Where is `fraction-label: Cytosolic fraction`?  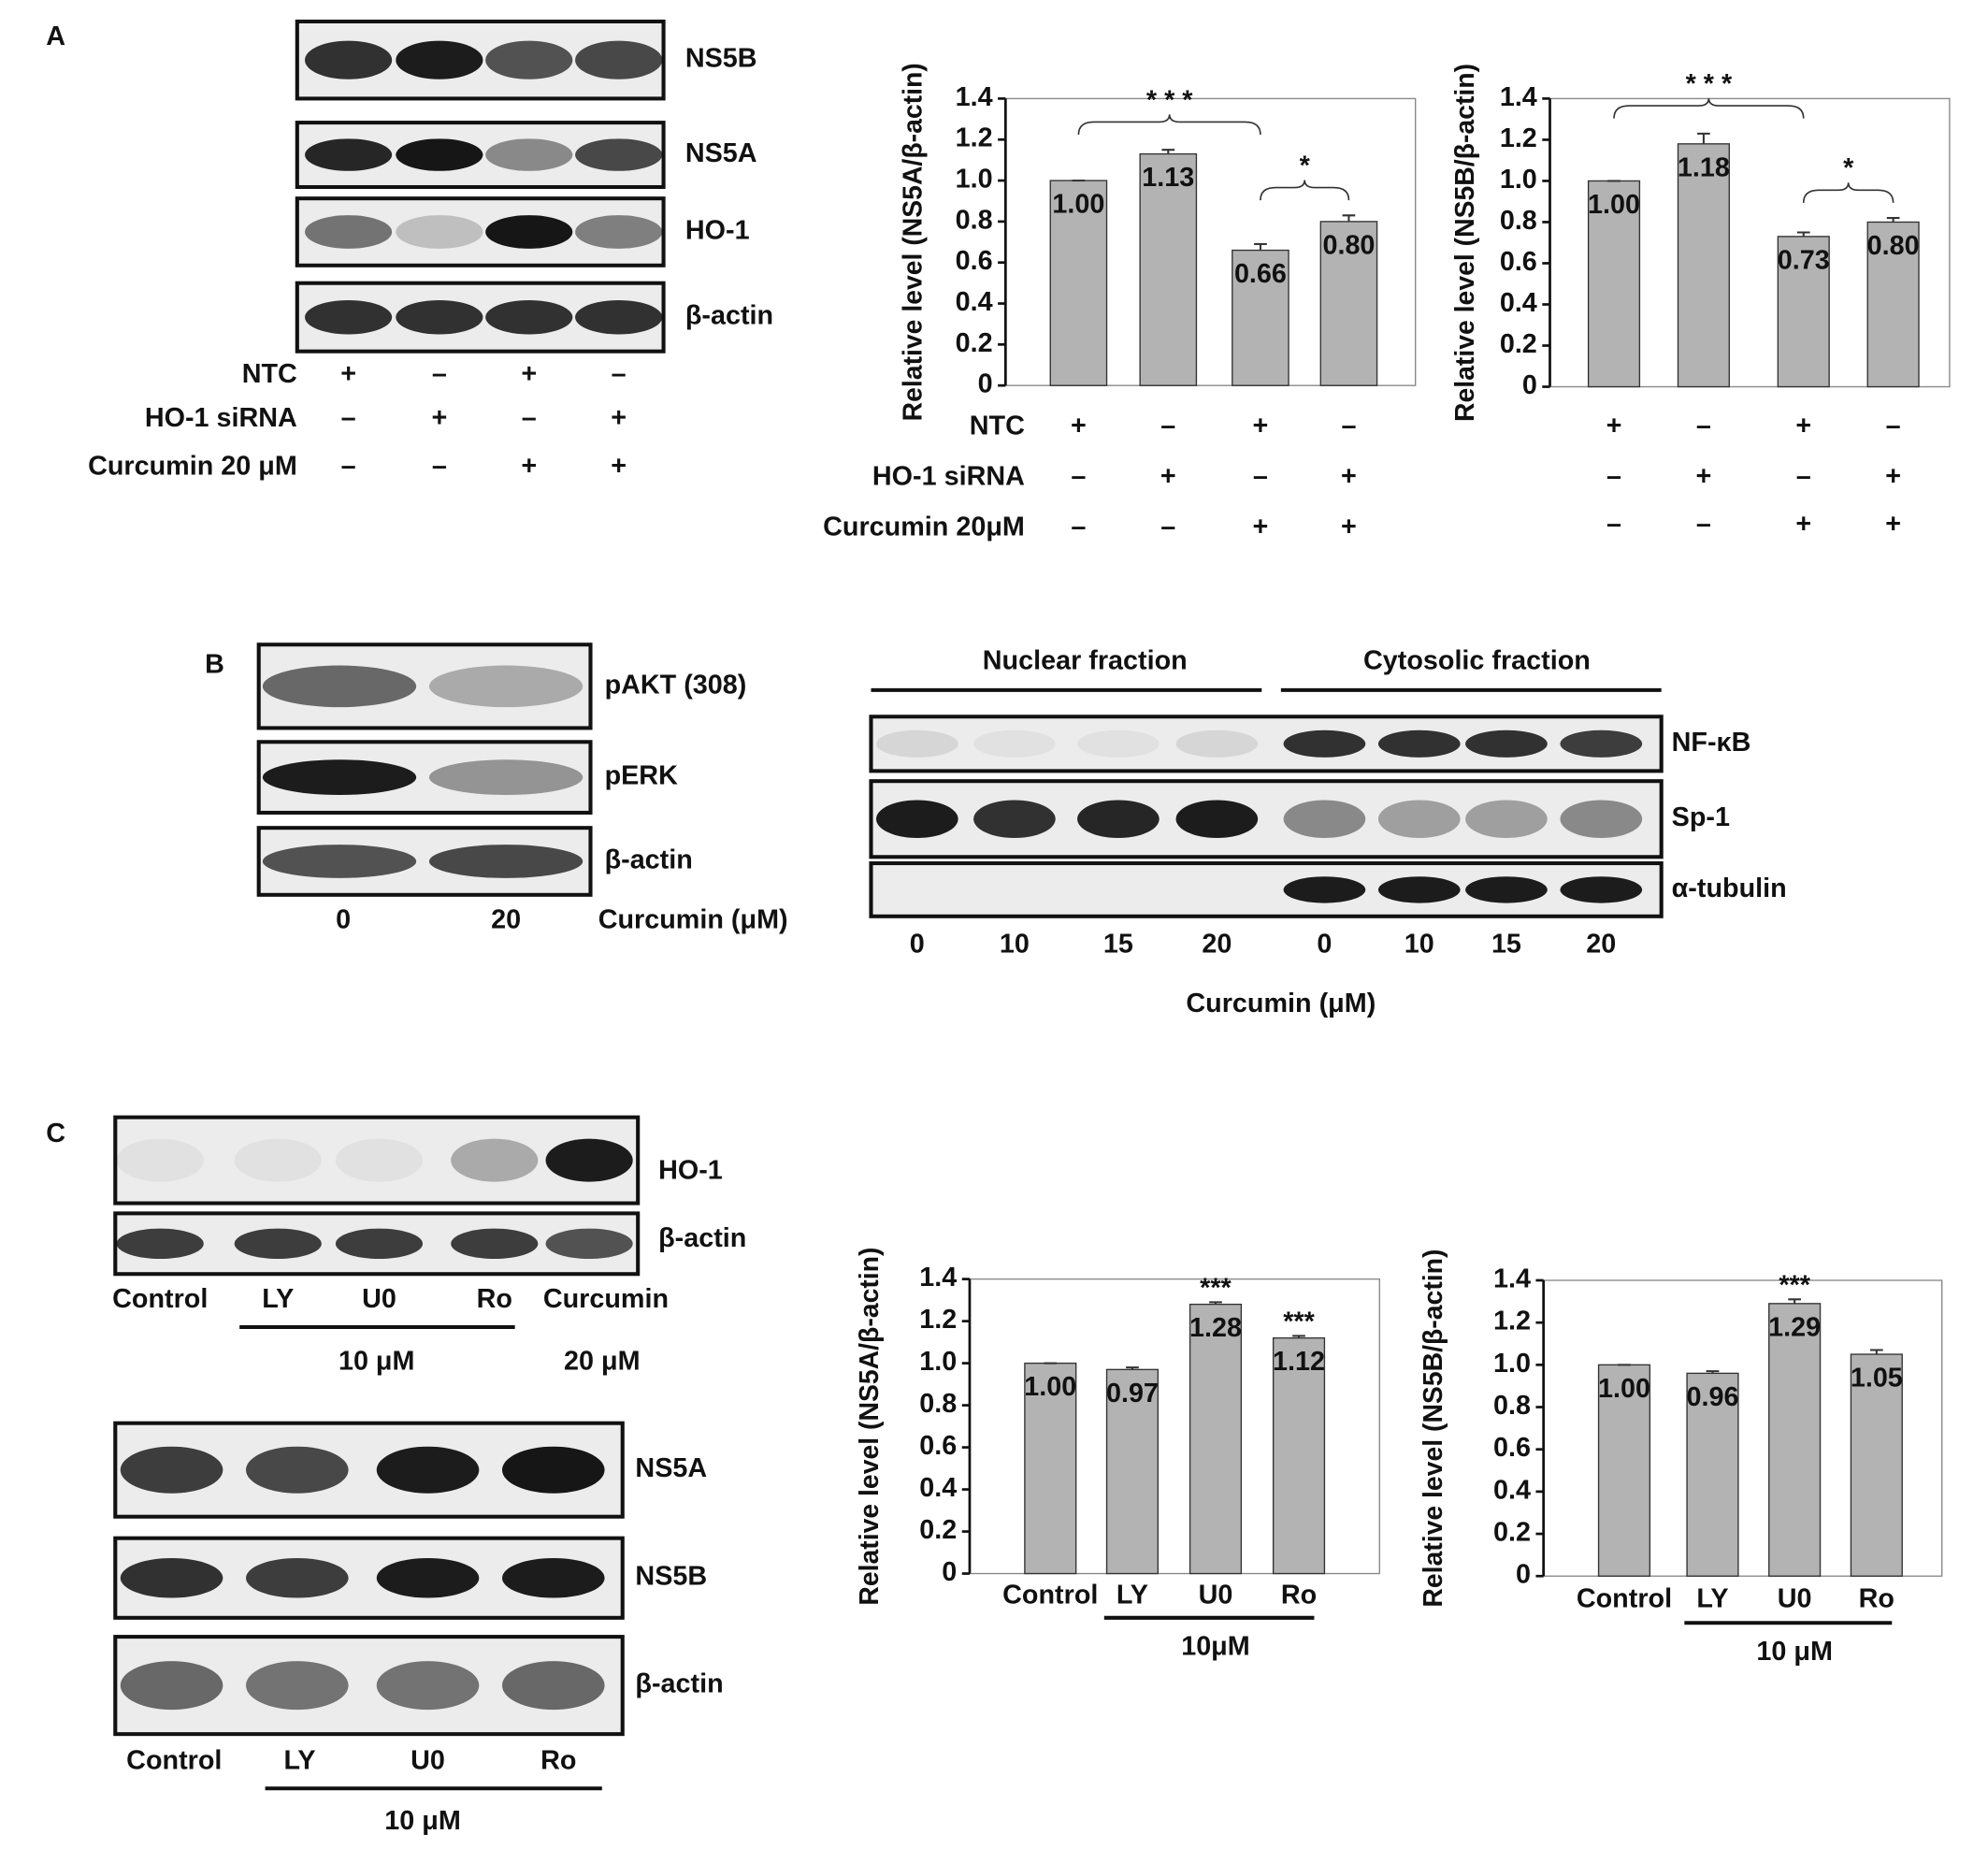
fraction-label: Cytosolic fraction is located at coordinates (1477, 661).